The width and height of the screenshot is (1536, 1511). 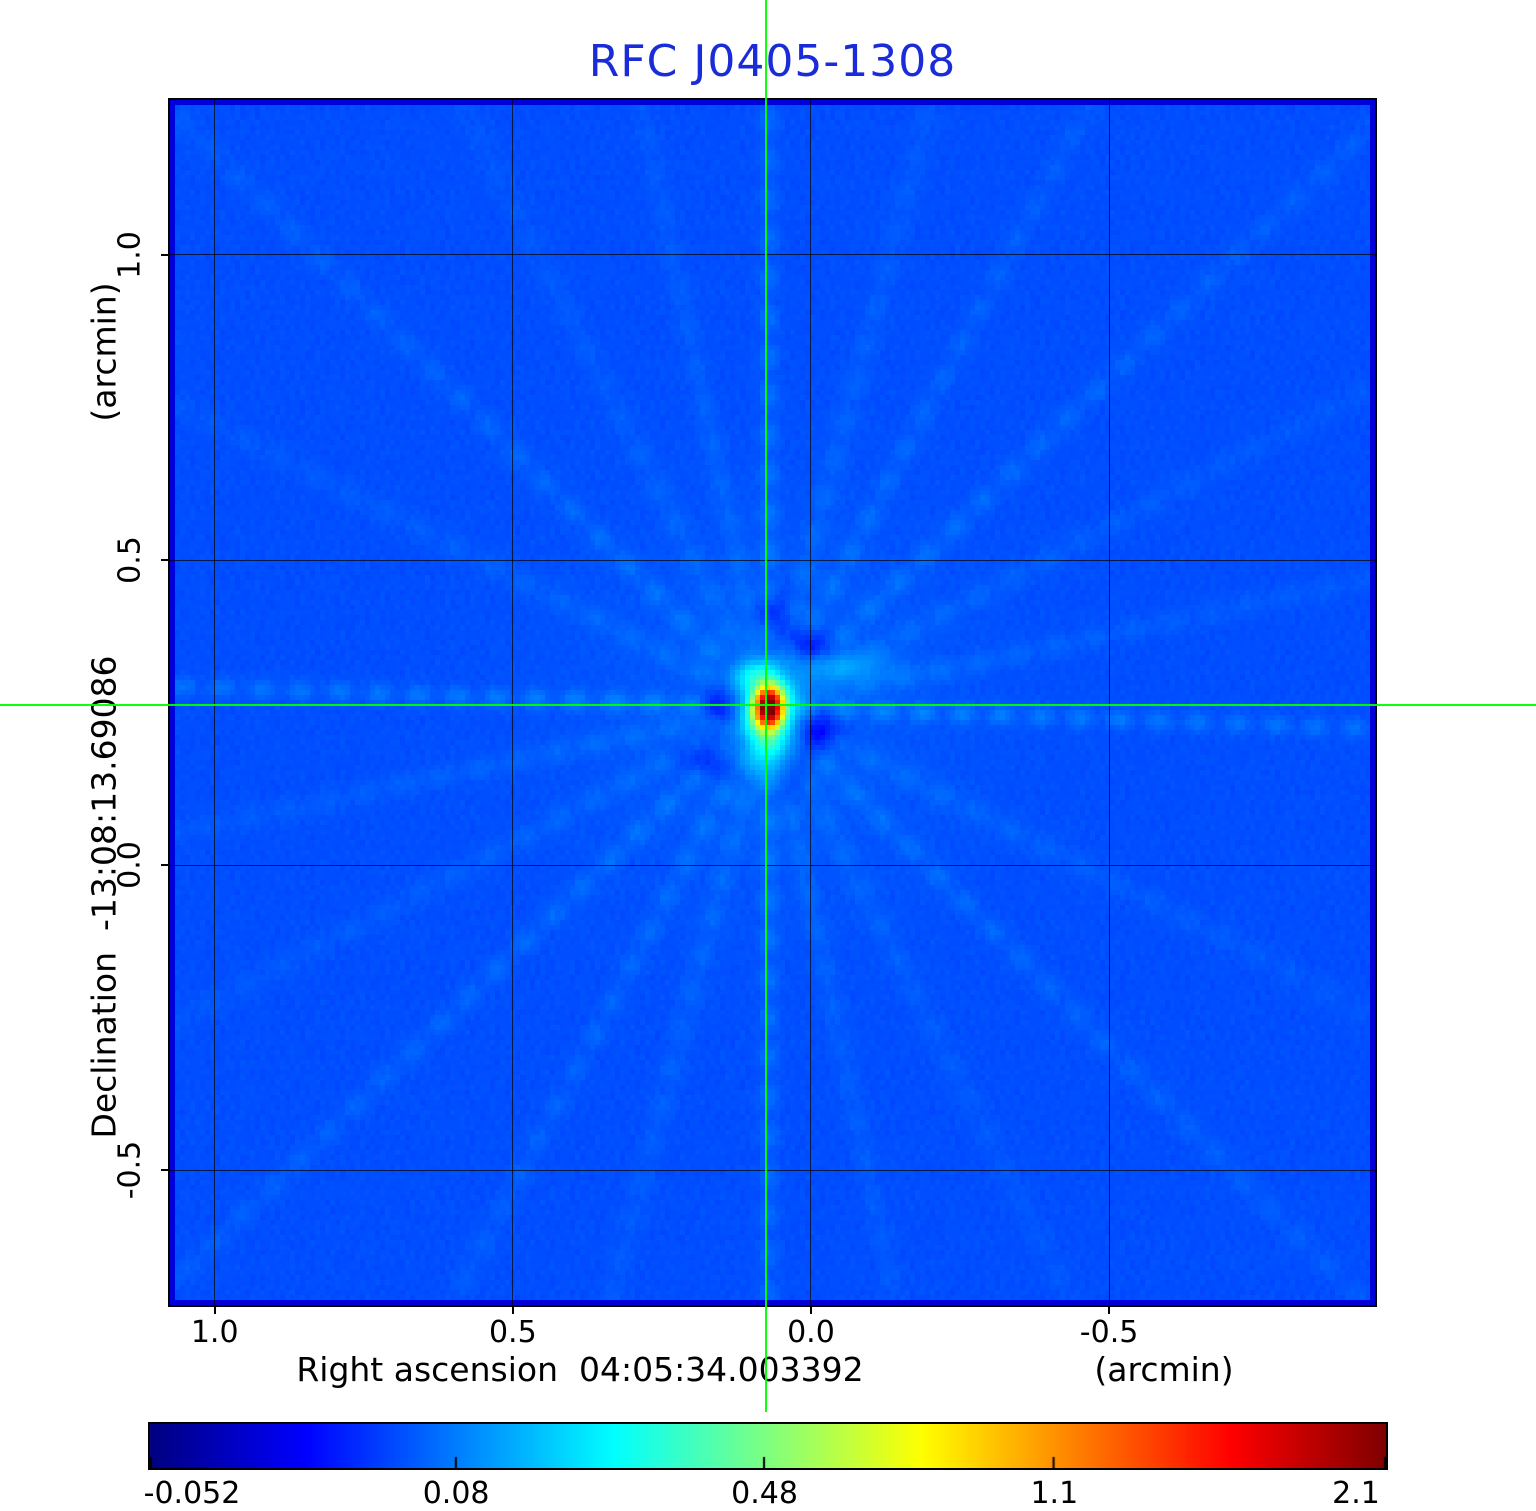 What do you see at coordinates (1109, 1332) in the screenshot?
I see `x-tick-label: -0.5` at bounding box center [1109, 1332].